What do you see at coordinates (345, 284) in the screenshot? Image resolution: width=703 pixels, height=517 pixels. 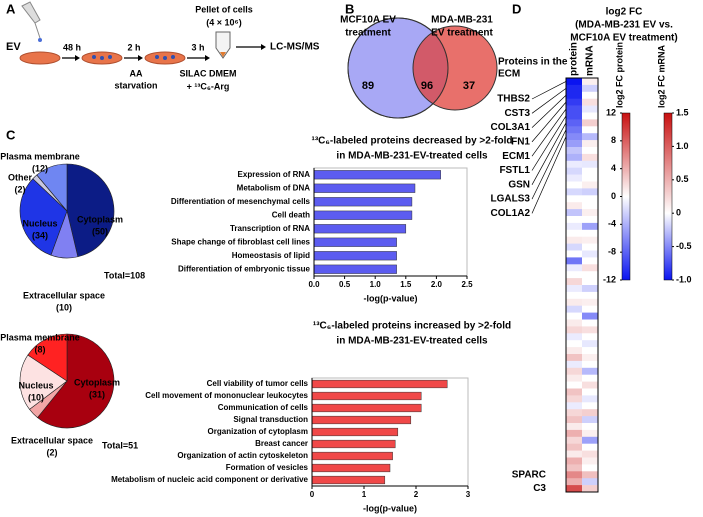 I see `x-tick-label: 0.5` at bounding box center [345, 284].